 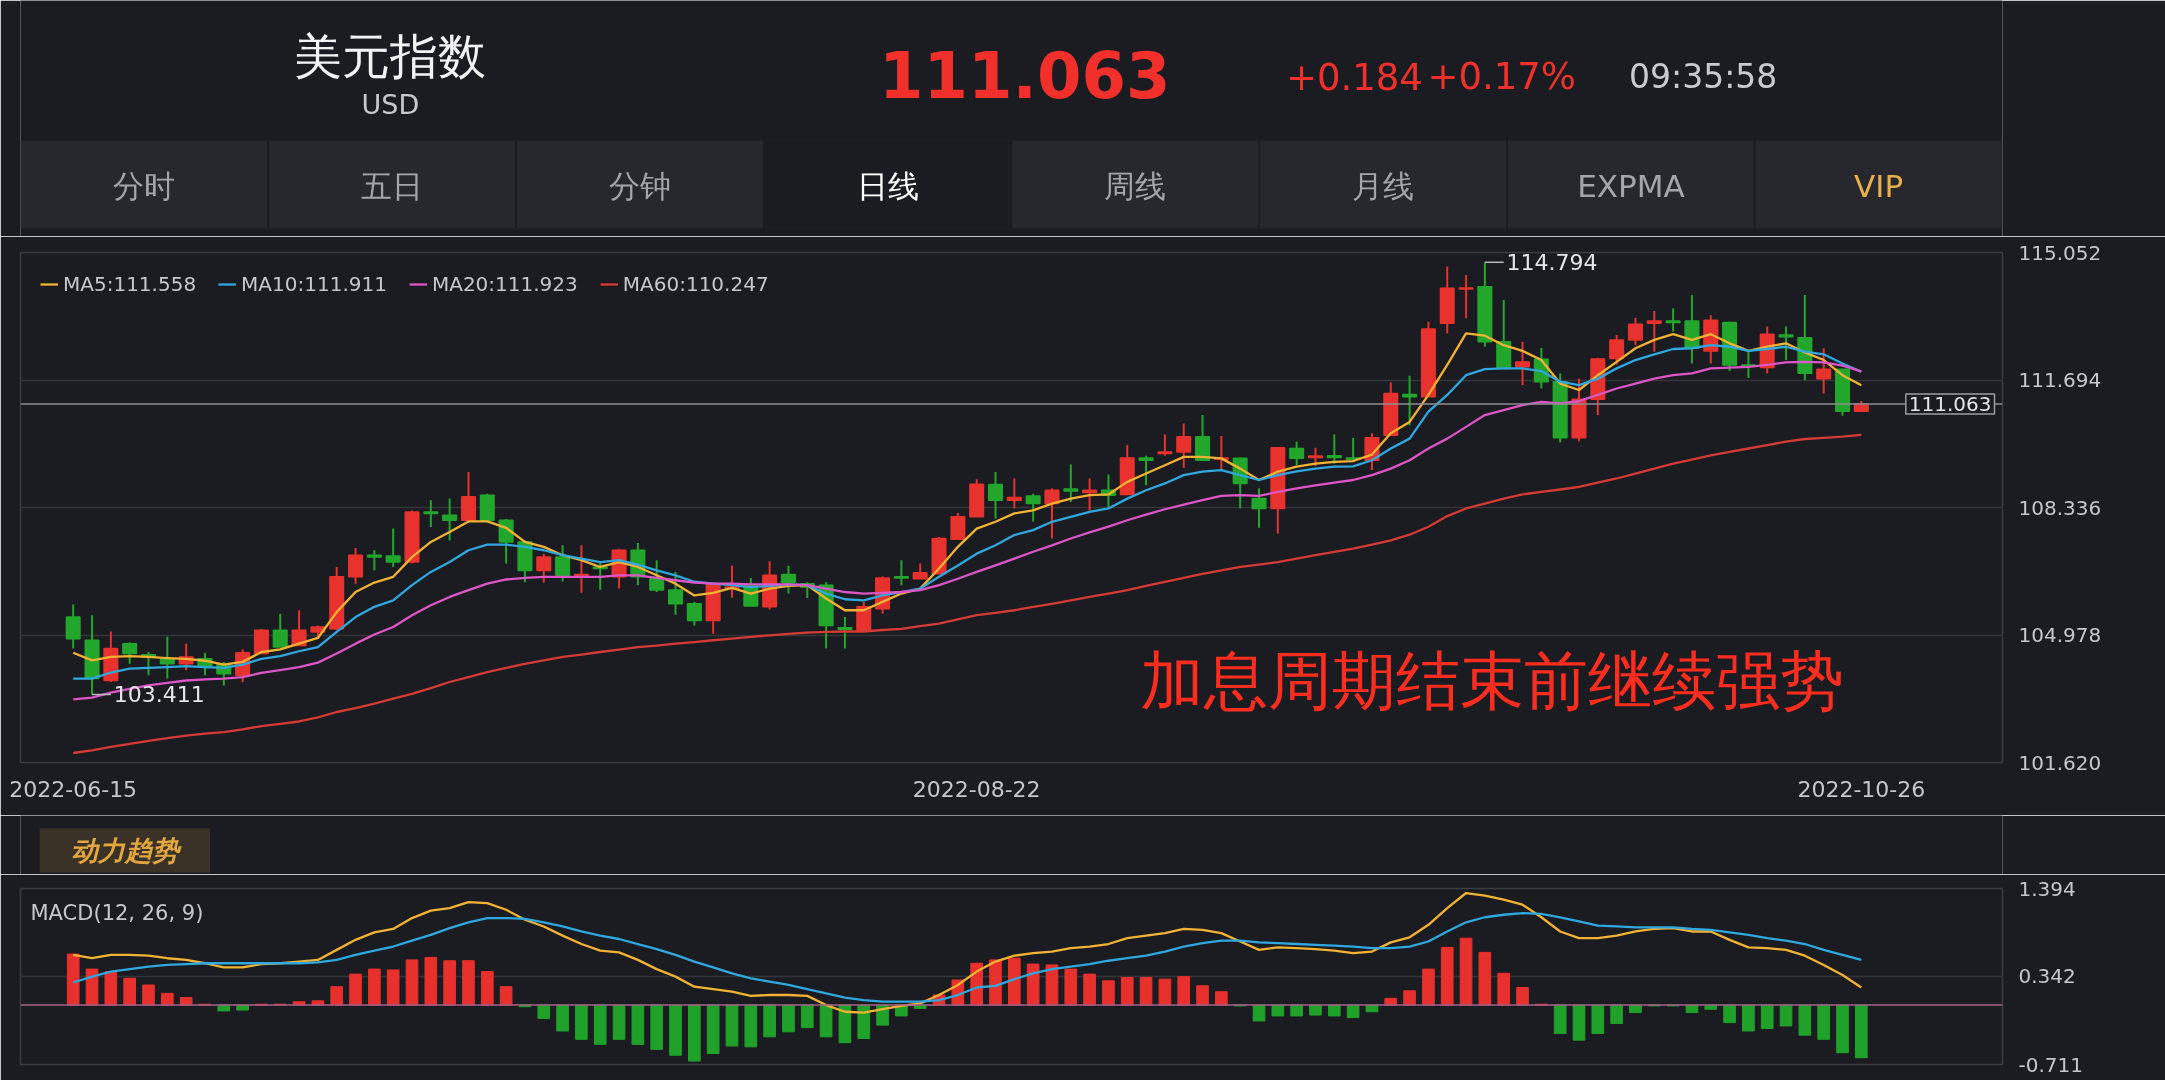 I want to click on x-tick-label: 2022-10-26, so click(x=1861, y=789).